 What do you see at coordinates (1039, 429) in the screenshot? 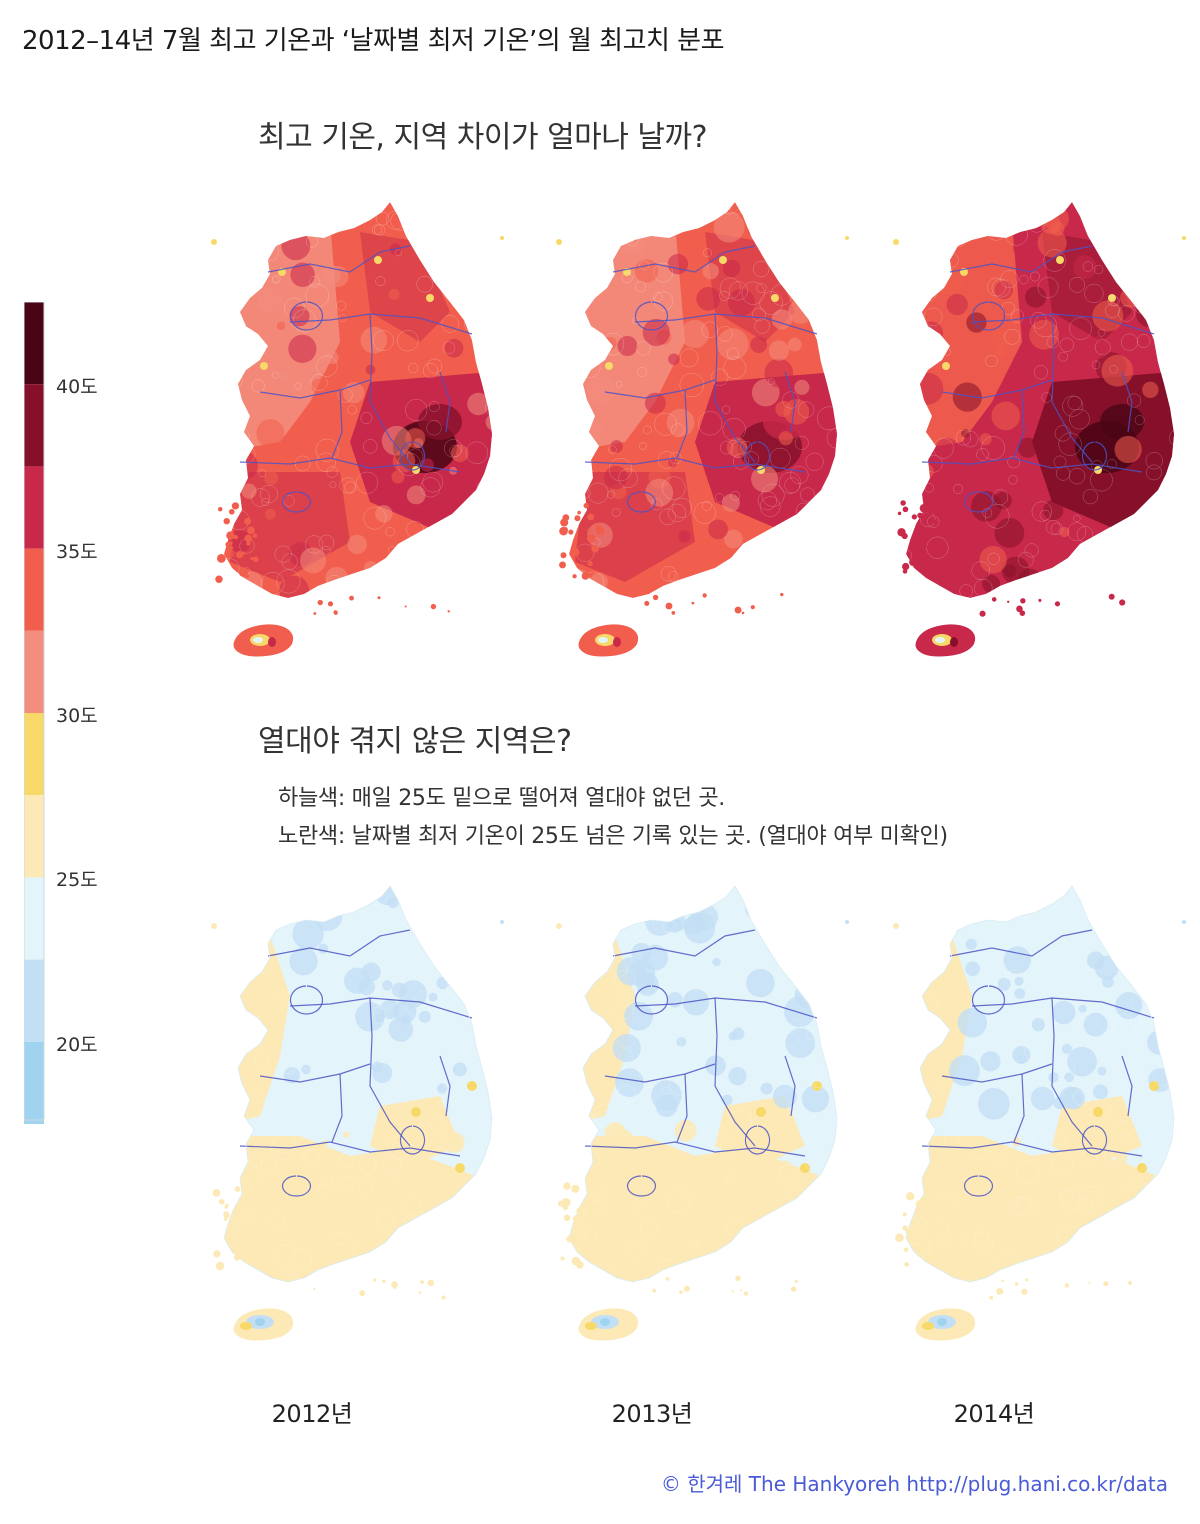
I see `max-temp-map-2014년` at bounding box center [1039, 429].